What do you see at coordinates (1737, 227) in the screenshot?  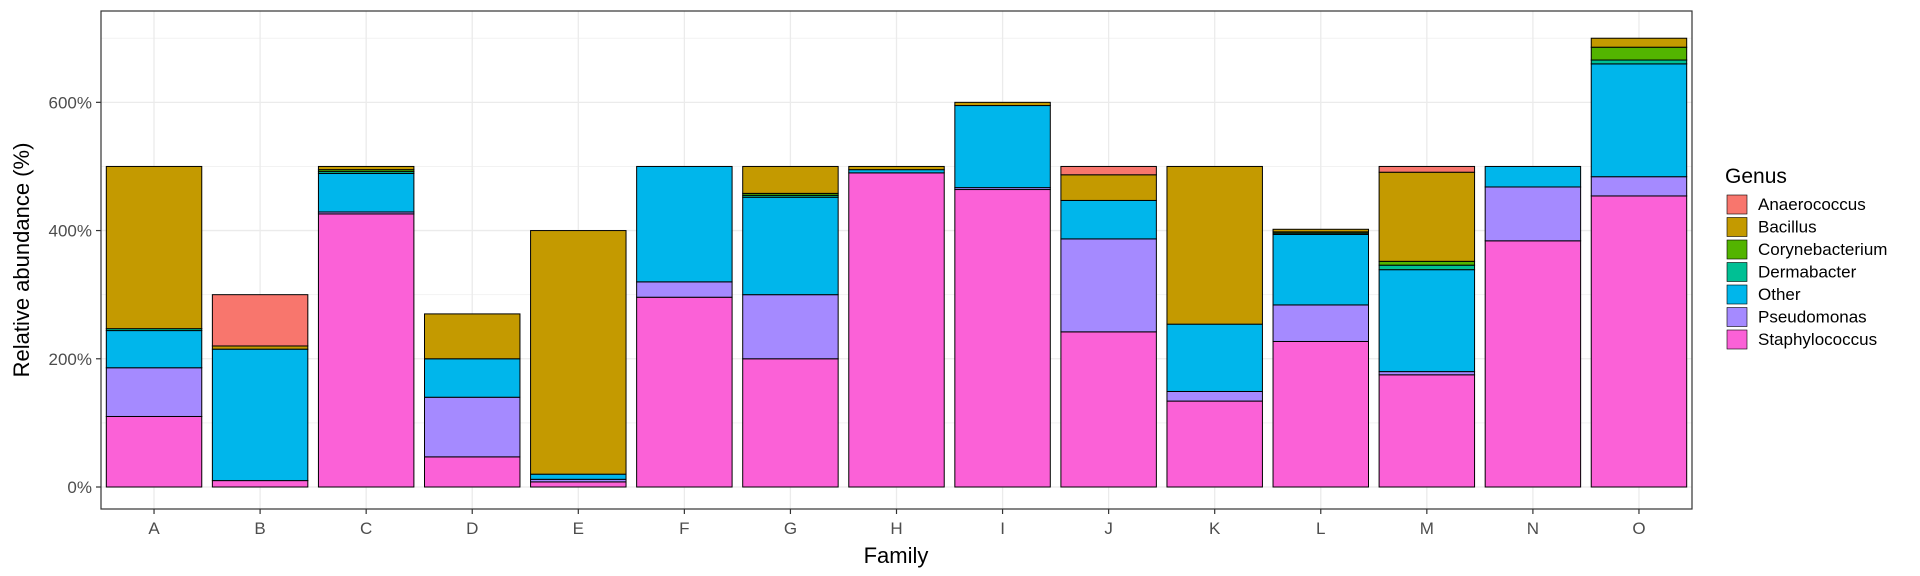 I see `legend-key-bacillus` at bounding box center [1737, 227].